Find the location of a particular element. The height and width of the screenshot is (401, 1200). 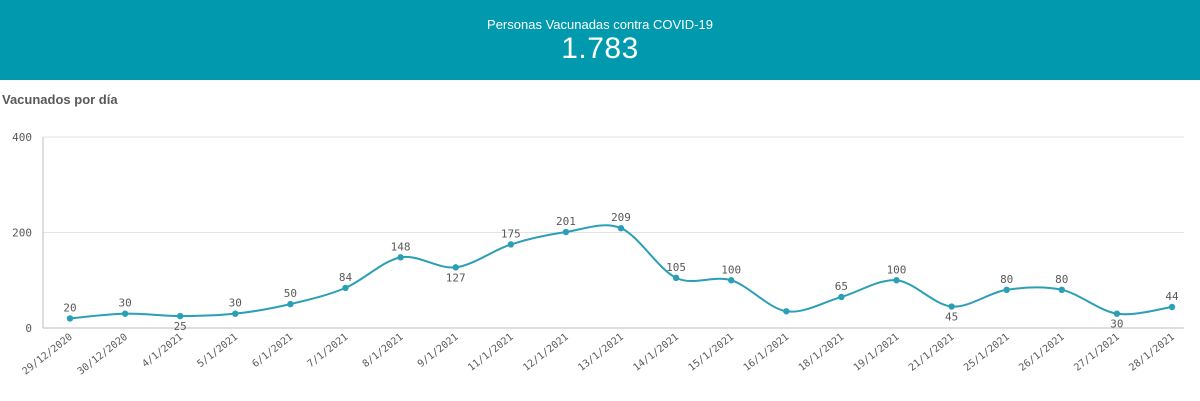

kpi-label: Personas Vacunadas contra COVID-19 is located at coordinates (600, 24).